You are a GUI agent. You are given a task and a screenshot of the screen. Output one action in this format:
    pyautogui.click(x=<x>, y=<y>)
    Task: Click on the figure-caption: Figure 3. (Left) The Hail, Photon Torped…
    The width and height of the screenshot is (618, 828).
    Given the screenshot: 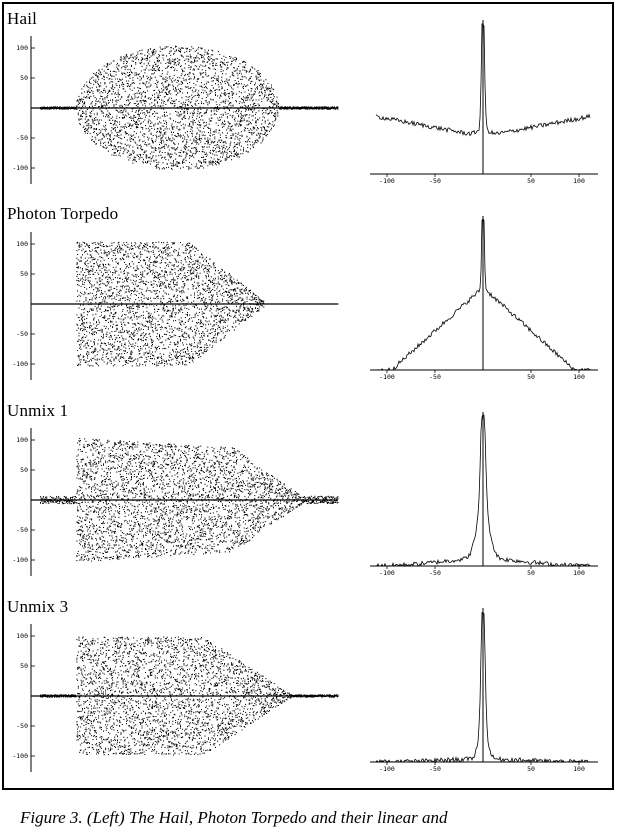 What is the action you would take?
    pyautogui.click(x=234, y=817)
    